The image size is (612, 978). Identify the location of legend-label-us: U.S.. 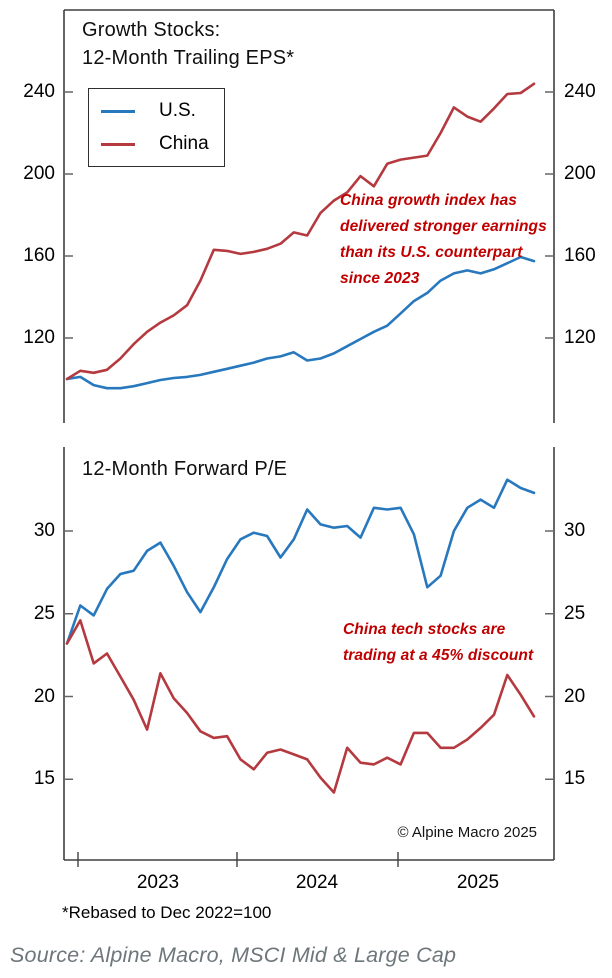
(177, 110).